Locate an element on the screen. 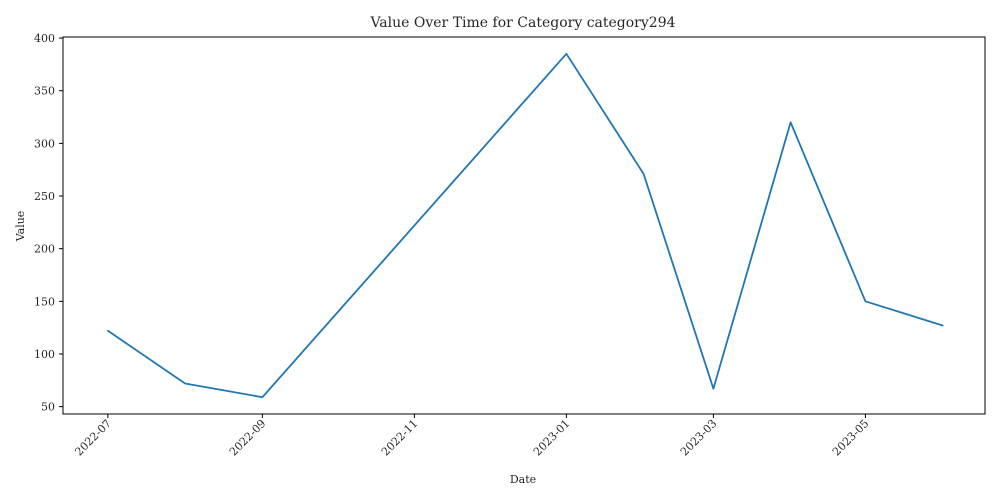 The image size is (1000, 500). y-tick-label: 350 is located at coordinates (44, 91).